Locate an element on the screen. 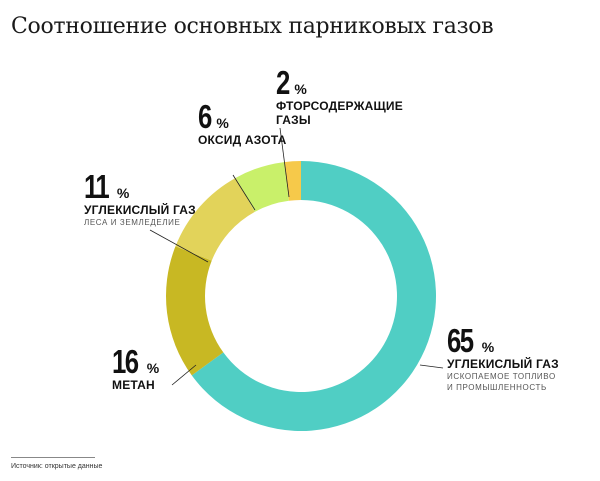 This screenshot has height=481, width=600. label-fluorinated: 2% ФТОРСОДЕРЖАЩИЕ ГАЗЫ is located at coordinates (339, 96).